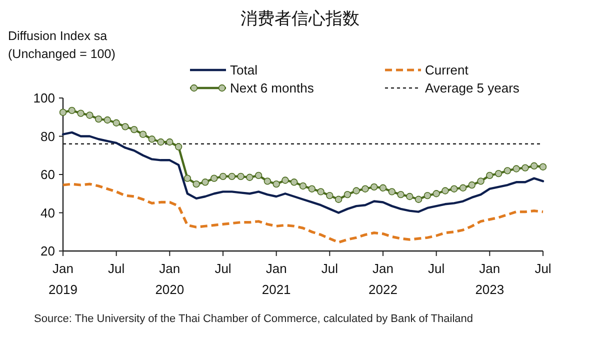 The image size is (600, 344). I want to click on y-tick-label: 100, so click(44, 98).